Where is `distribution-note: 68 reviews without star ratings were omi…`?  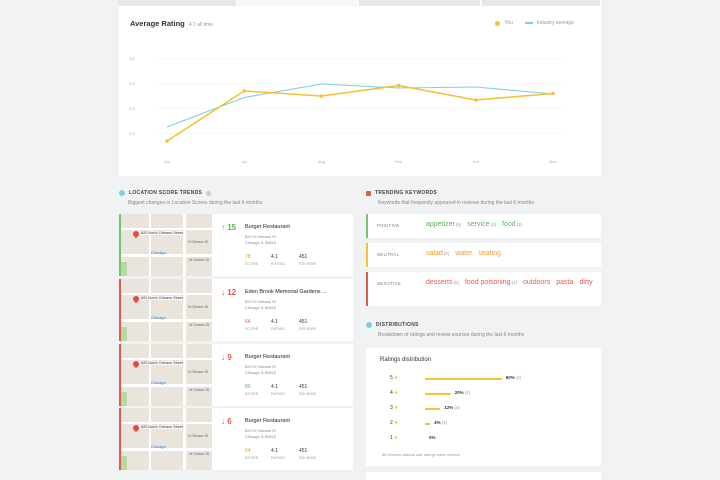
distribution-note: 68 reviews without star ratings were omi… is located at coordinates (421, 454).